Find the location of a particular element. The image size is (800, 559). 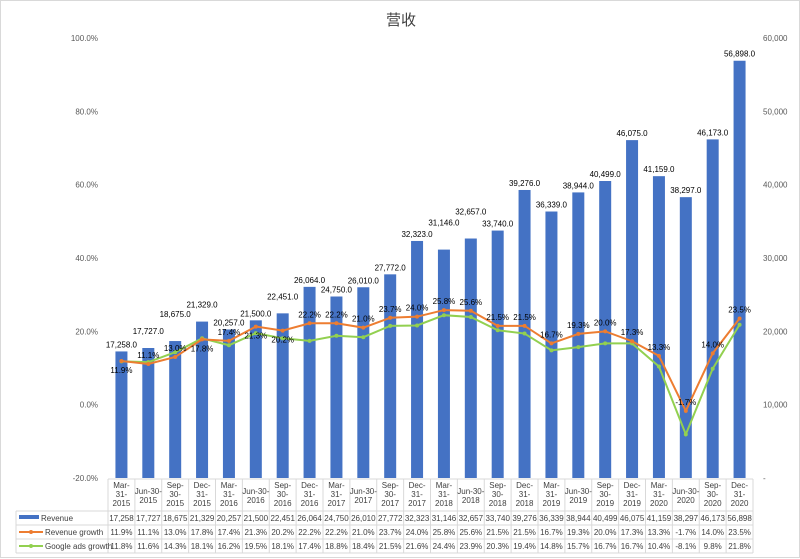

table-cell: 33,740 is located at coordinates (497, 518).